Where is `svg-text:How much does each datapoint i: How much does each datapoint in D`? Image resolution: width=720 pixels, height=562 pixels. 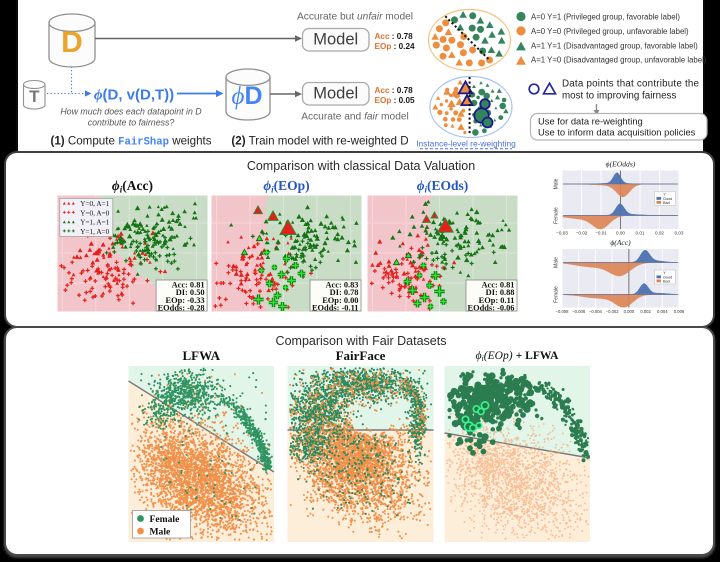 svg-text:How much does each datapoint i: How much does each datapoint in D is located at coordinates (131, 112).